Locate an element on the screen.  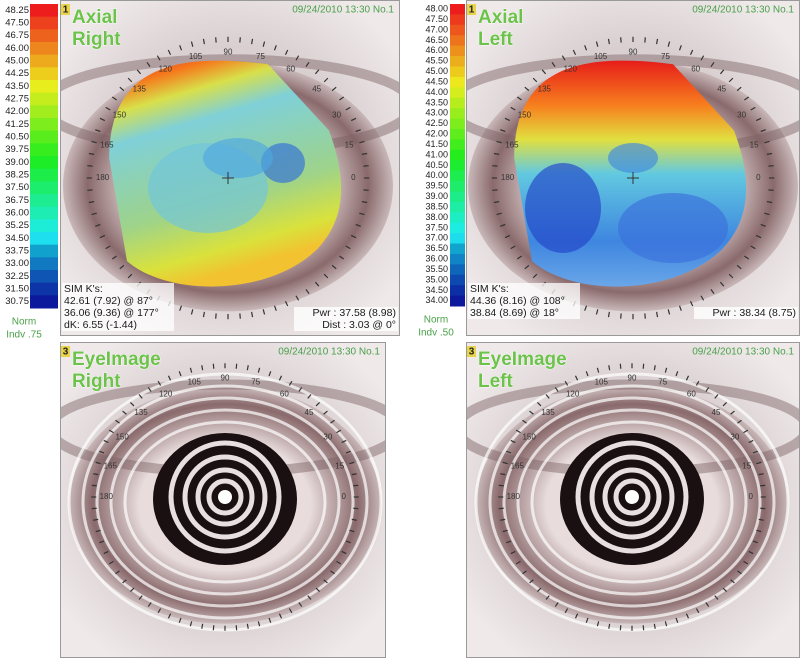
scale-label: 47.00 is located at coordinates (436, 29).